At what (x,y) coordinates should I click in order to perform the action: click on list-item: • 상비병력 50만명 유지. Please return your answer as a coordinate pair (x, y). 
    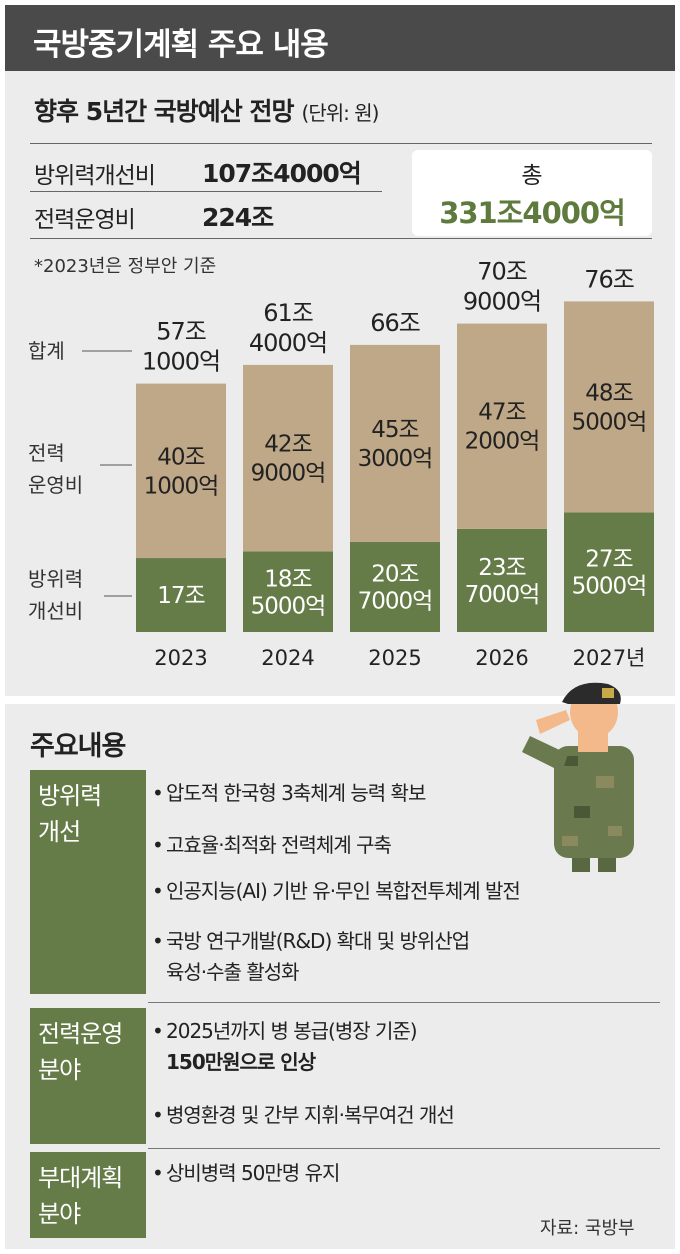
    Looking at the image, I should click on (408, 1173).